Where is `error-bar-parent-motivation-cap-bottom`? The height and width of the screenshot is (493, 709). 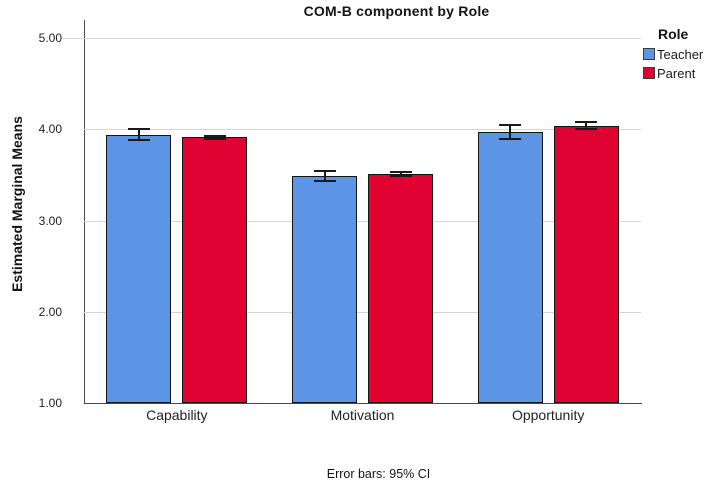
error-bar-parent-motivation-cap-bottom is located at coordinates (400, 175).